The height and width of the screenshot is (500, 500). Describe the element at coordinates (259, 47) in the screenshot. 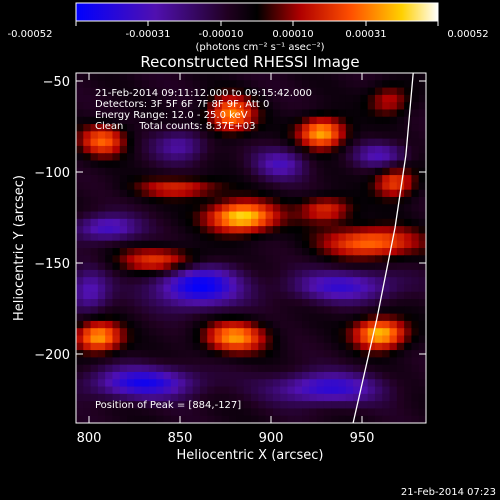

I see `colorbar-unit-label: (photons cm⁻² s⁻¹ asec⁻²)` at that location.